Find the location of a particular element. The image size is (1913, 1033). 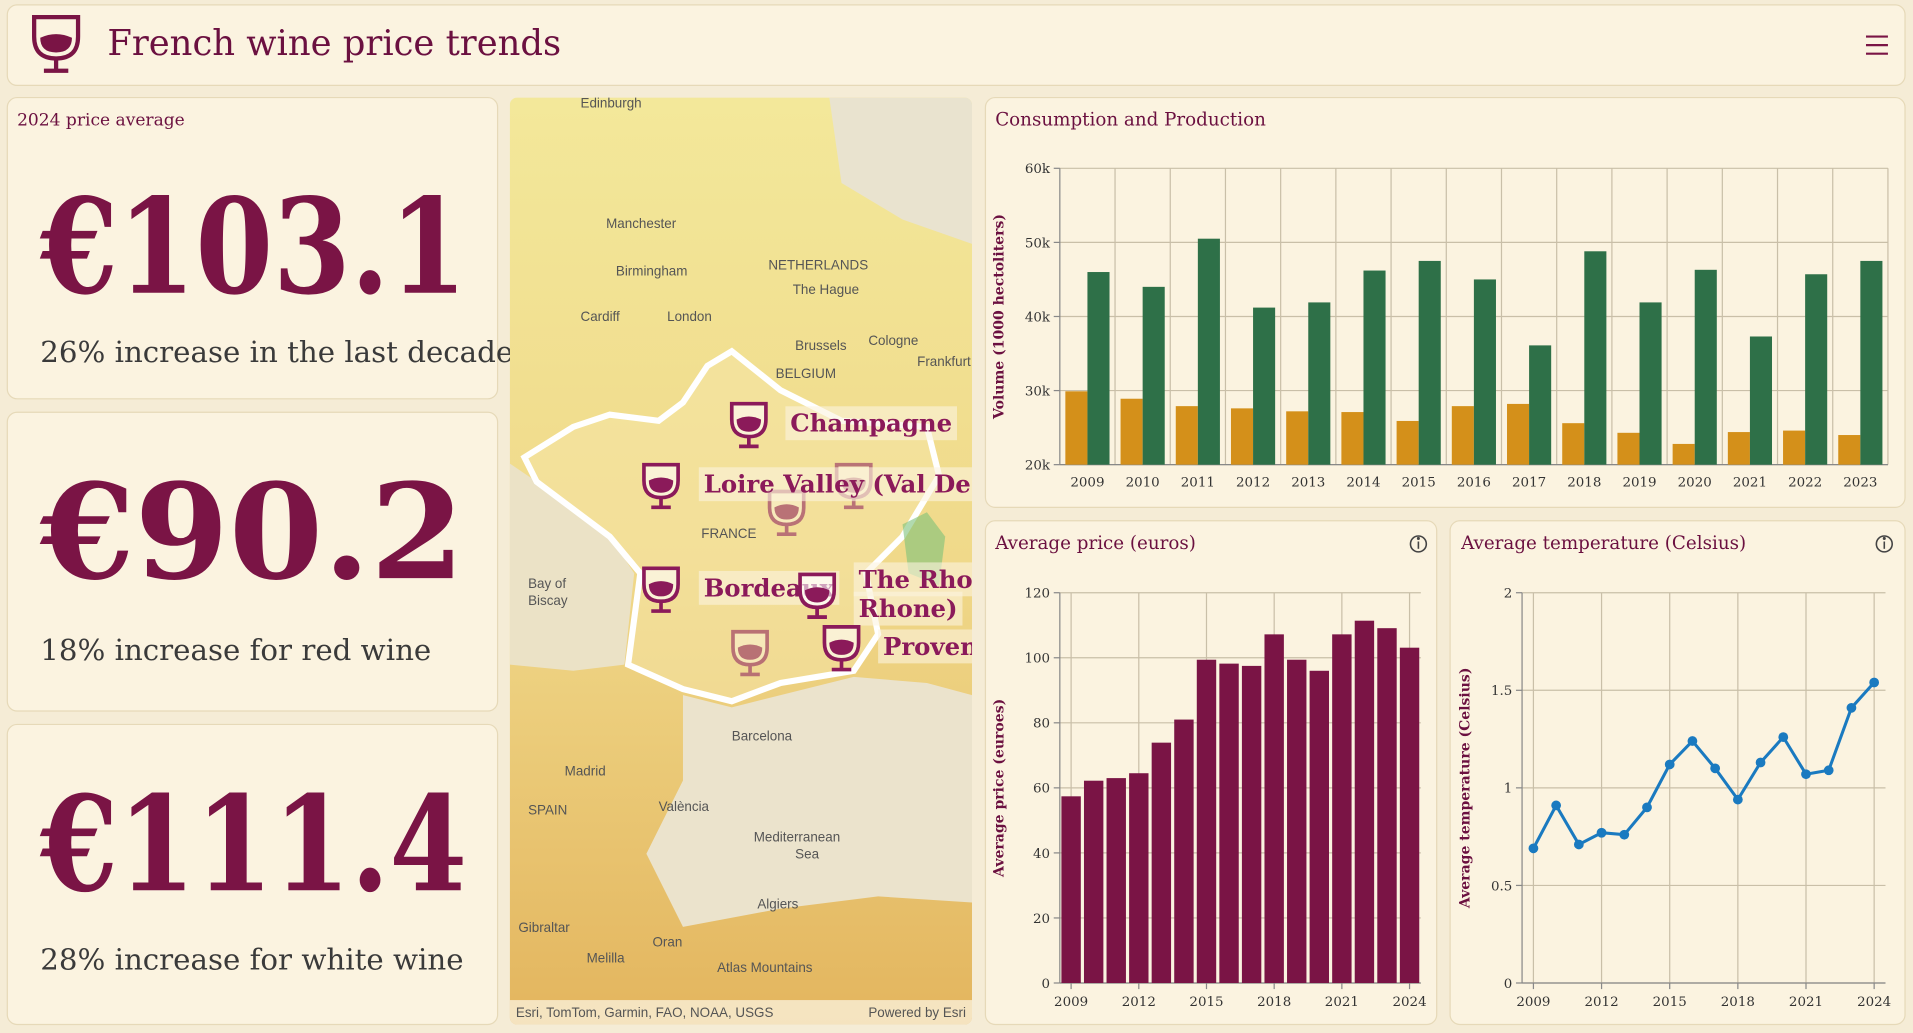

y-tick-label: 60 is located at coordinates (1041, 789).